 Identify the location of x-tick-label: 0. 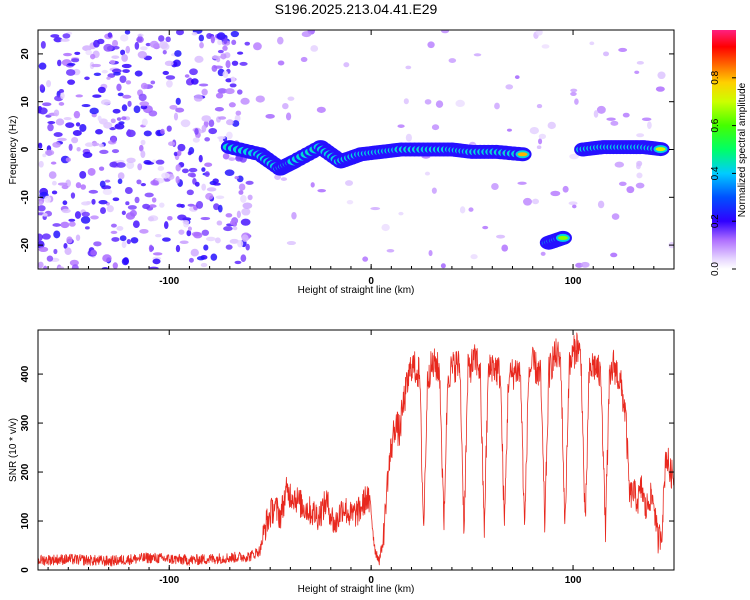
(371, 281).